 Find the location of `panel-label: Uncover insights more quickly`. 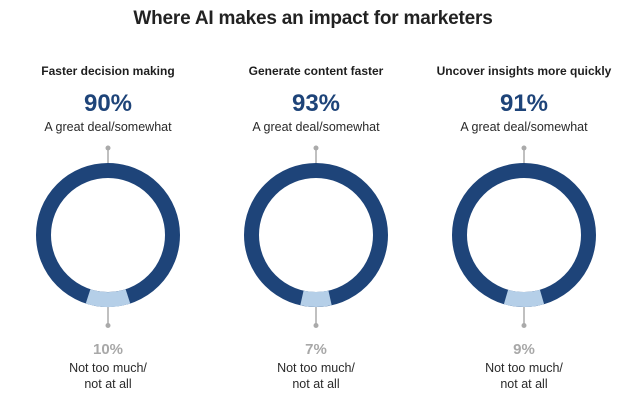

panel-label: Uncover insights more quickly is located at coordinates (524, 71).